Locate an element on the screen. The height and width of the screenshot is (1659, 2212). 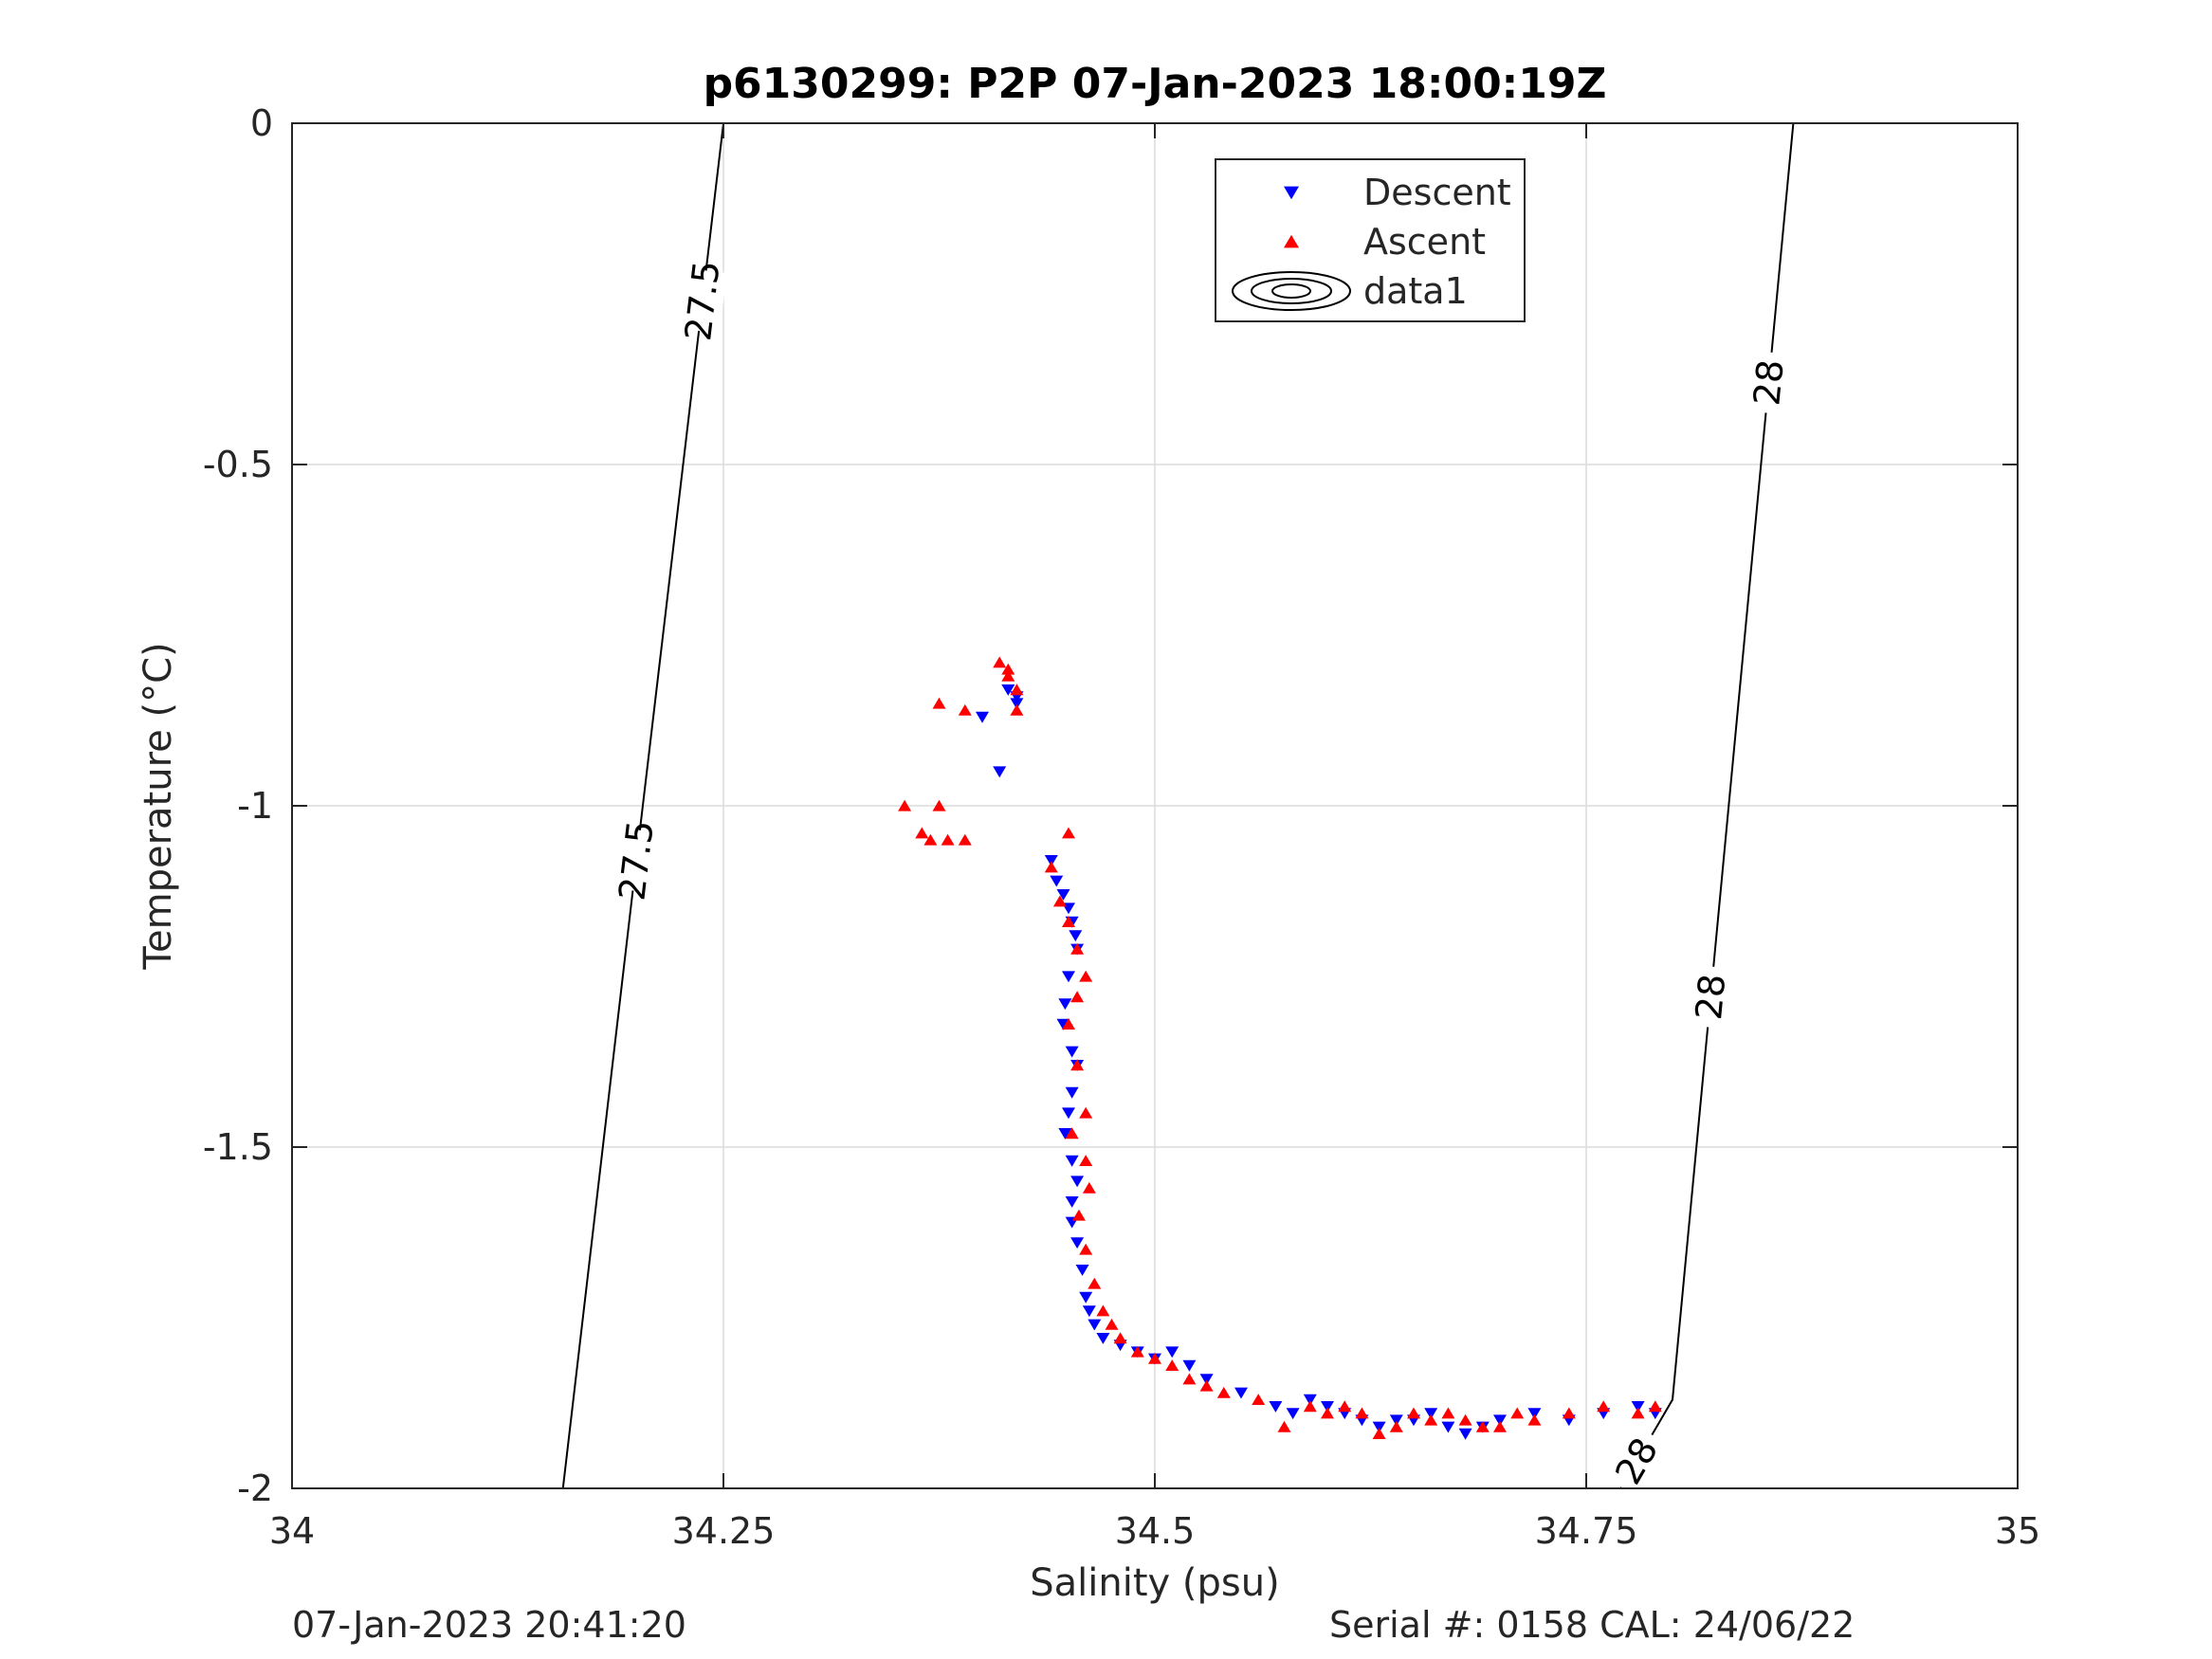
legend-label: Descent is located at coordinates (1437, 192).